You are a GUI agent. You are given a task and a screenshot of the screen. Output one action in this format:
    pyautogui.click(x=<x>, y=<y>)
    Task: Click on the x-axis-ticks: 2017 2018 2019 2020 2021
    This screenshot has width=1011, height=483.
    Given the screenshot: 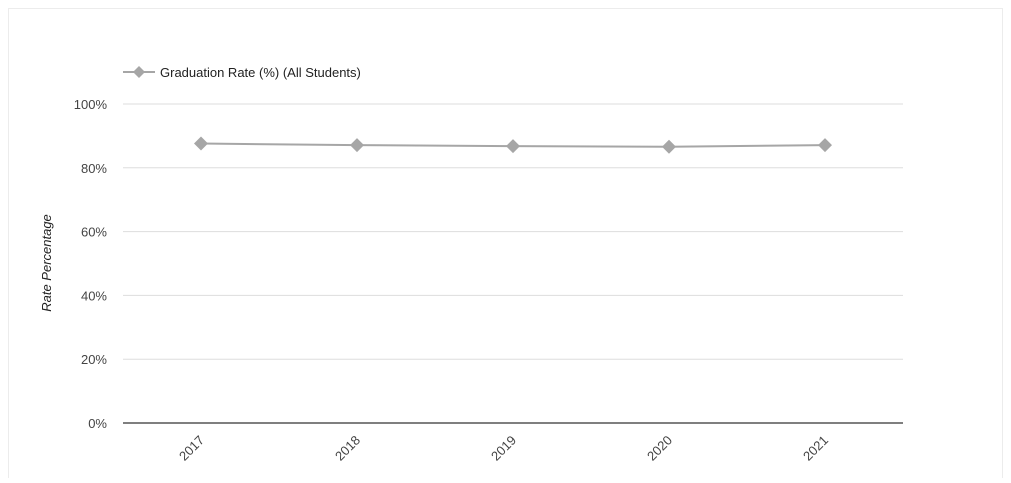 What is the action you would take?
    pyautogui.click(x=503, y=448)
    